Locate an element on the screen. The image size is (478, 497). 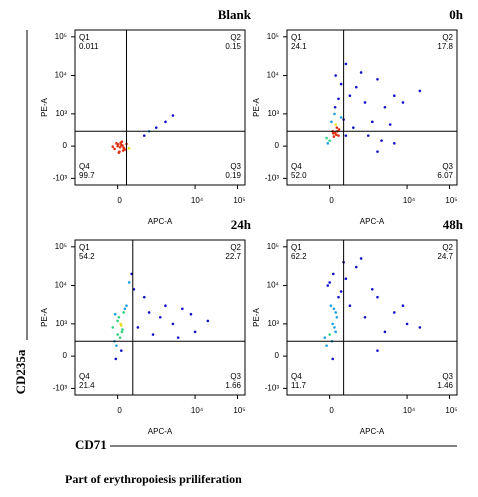
panel-title: Blank is located at coordinates (235, 14).